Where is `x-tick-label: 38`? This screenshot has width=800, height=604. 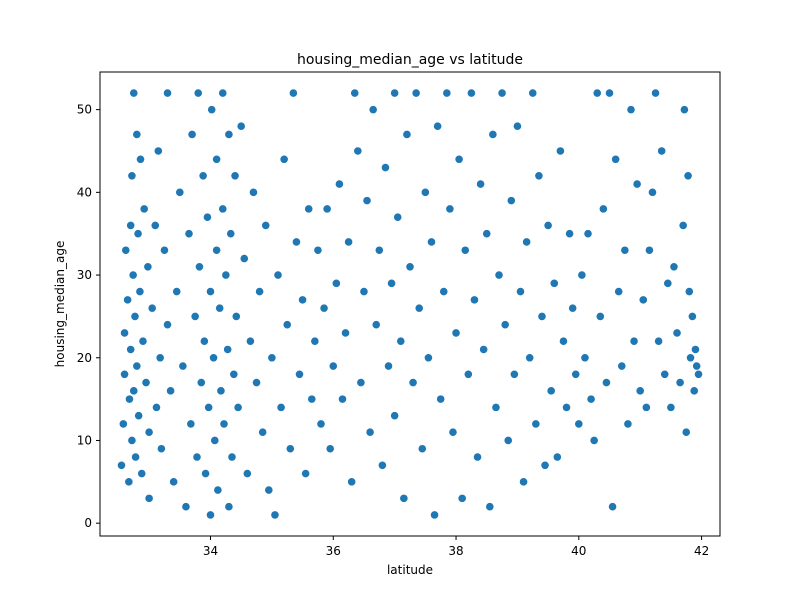 x-tick-label: 38 is located at coordinates (455, 551).